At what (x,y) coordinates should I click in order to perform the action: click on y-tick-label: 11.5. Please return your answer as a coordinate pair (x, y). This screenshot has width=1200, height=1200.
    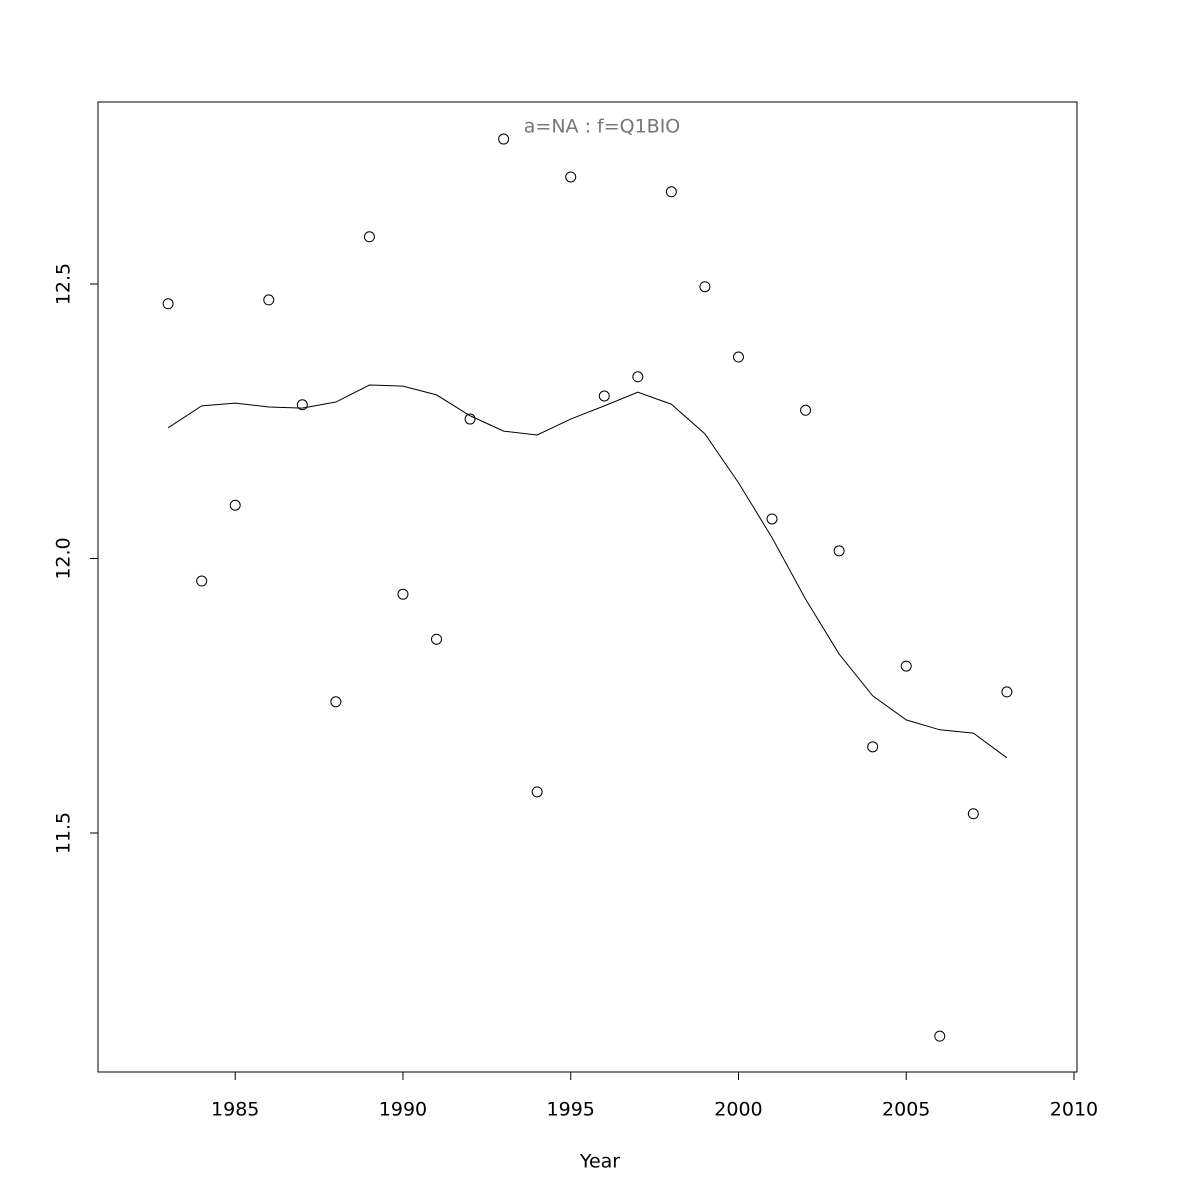
    Looking at the image, I should click on (64, 833).